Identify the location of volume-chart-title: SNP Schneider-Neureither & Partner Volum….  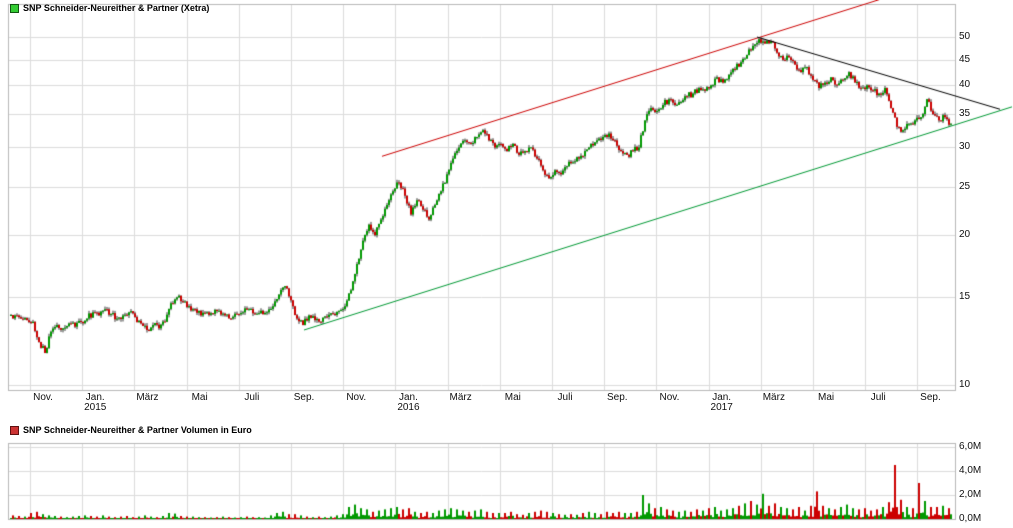
(137, 430).